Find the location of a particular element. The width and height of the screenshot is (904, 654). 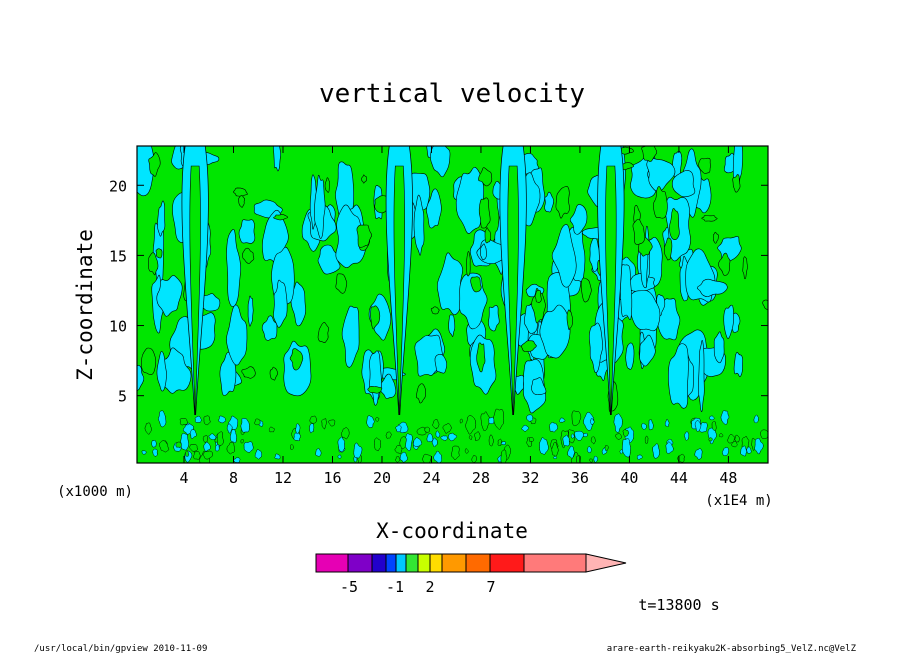

y-tick-label: 10 is located at coordinates (118, 327).